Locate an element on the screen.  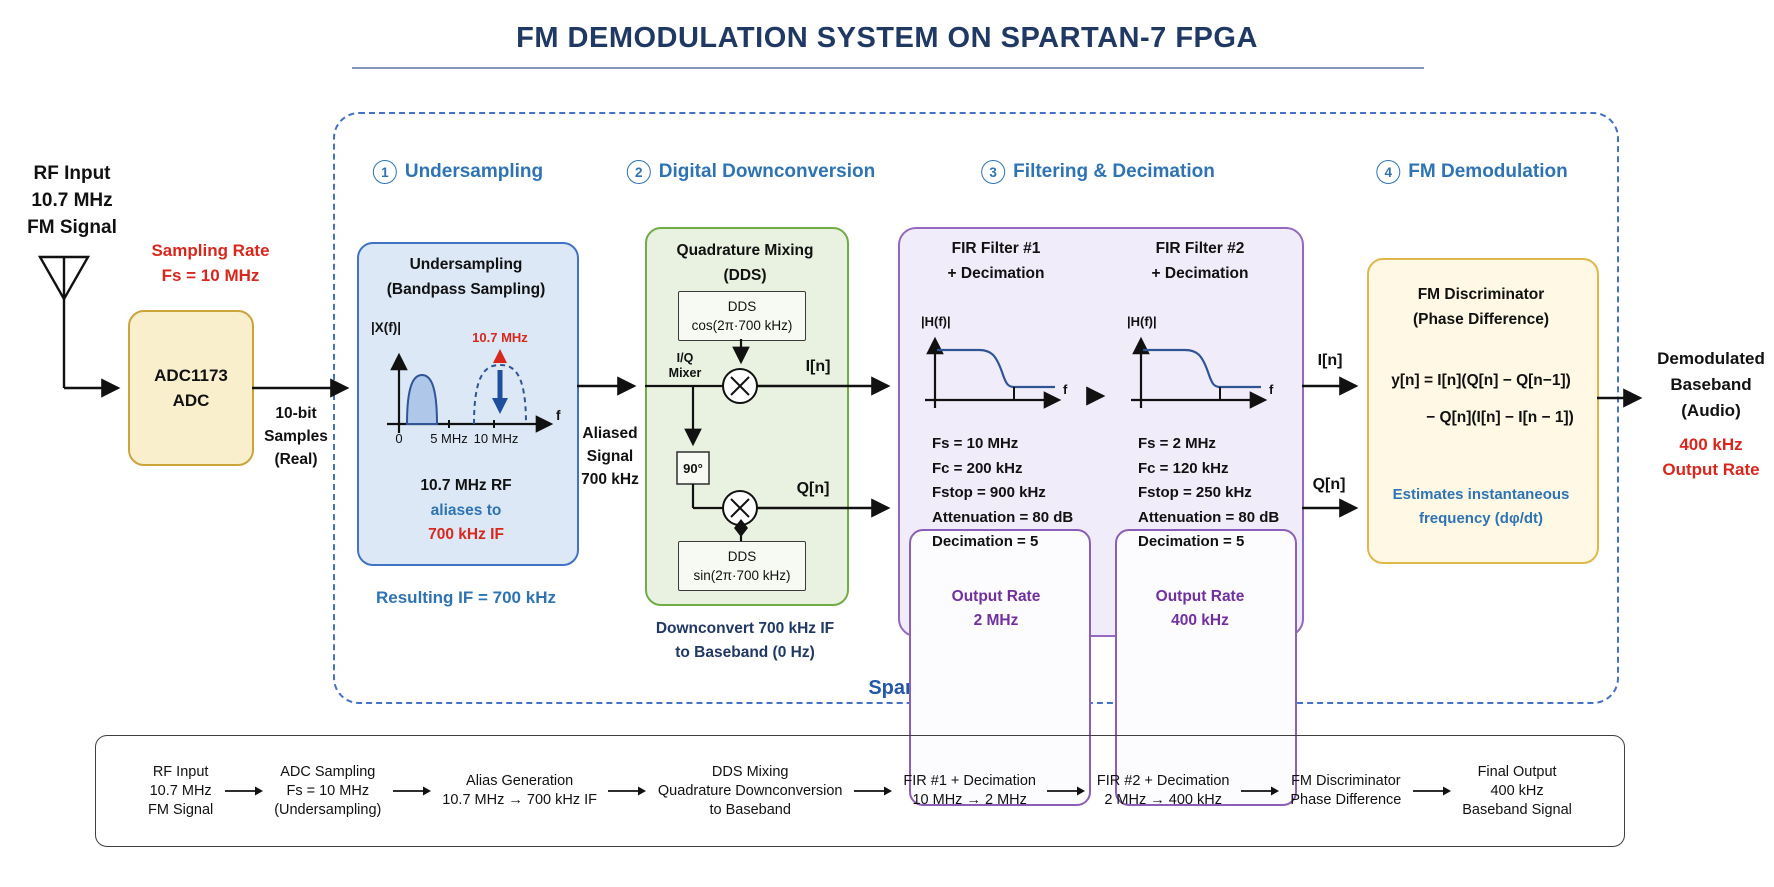
fir1-xlabel: f is located at coordinates (1065, 389).